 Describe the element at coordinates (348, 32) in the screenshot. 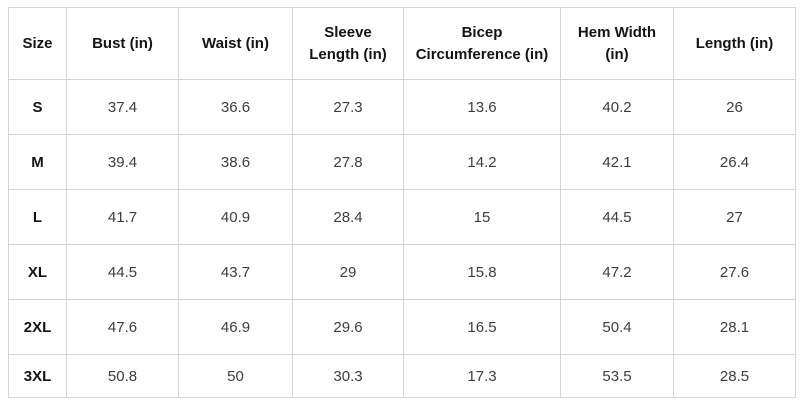

I see `header-label: Sleeve` at that location.